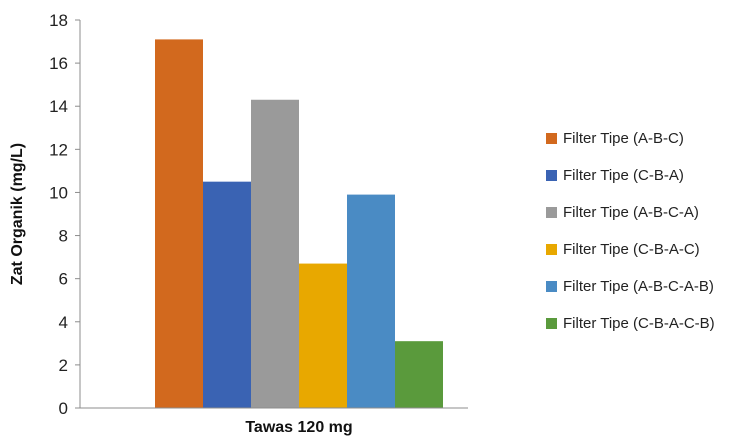 The height and width of the screenshot is (438, 737). I want to click on y-tick-label: 16, so click(58, 63).